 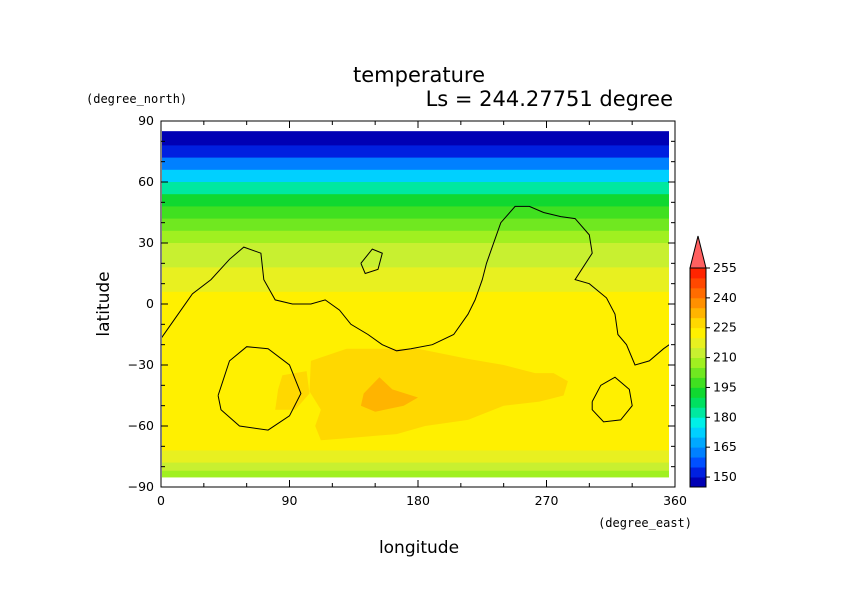 I want to click on x-axis-label: longitude, so click(x=419, y=548).